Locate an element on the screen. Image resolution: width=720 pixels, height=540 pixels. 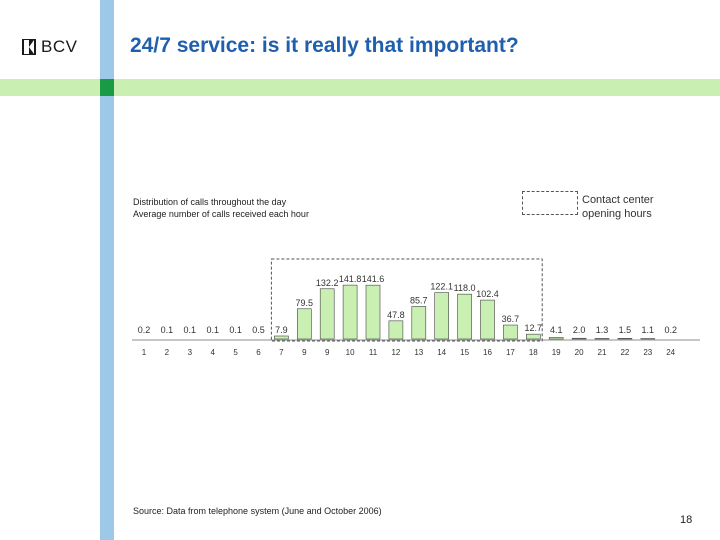
x-tick-label-hour-11: 11 is located at coordinates (373, 352).